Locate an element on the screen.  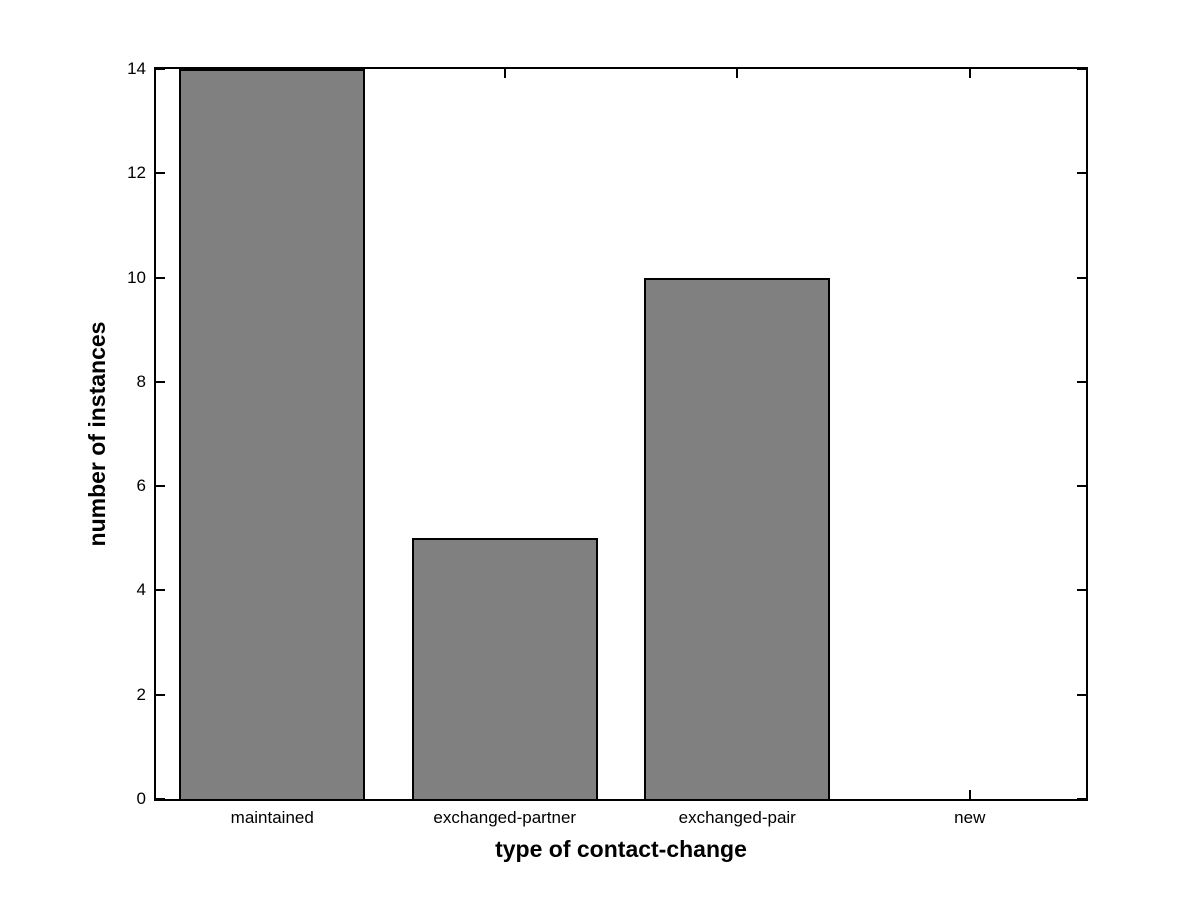
x-tick-bottom is located at coordinates (969, 794).